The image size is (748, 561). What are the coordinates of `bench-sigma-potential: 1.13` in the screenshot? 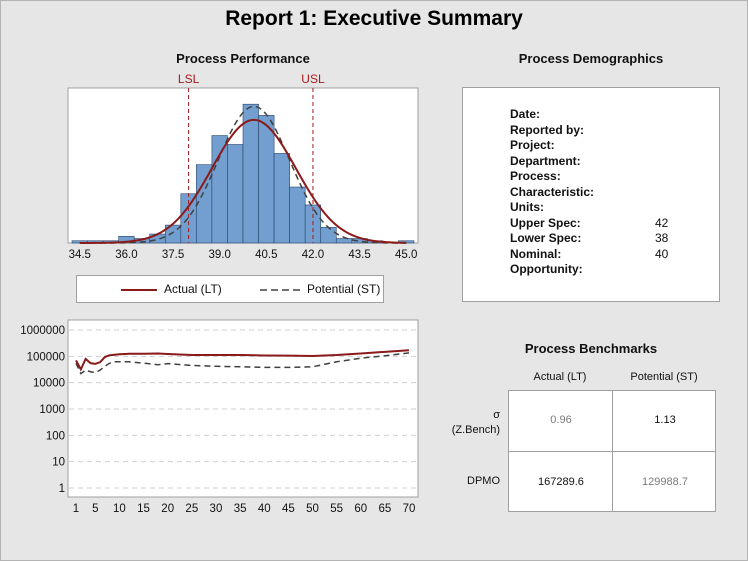 It's located at (665, 420).